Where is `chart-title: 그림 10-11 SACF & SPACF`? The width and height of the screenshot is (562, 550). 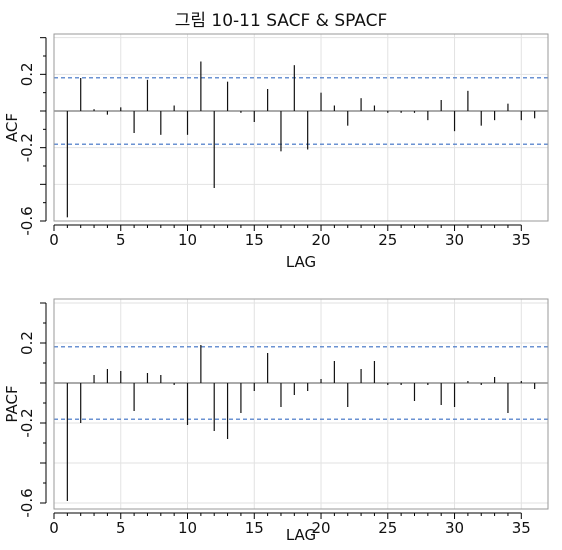
chart-title: 그림 10-11 SACF & SPACF is located at coordinates (281, 21).